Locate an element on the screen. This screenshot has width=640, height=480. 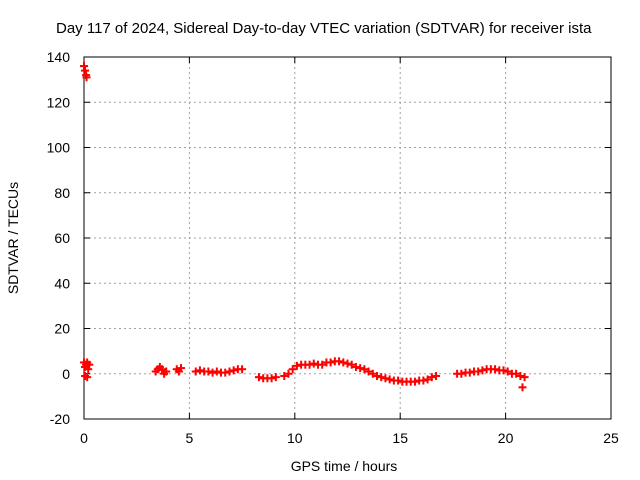
x-tick-label: 25 is located at coordinates (611, 438).